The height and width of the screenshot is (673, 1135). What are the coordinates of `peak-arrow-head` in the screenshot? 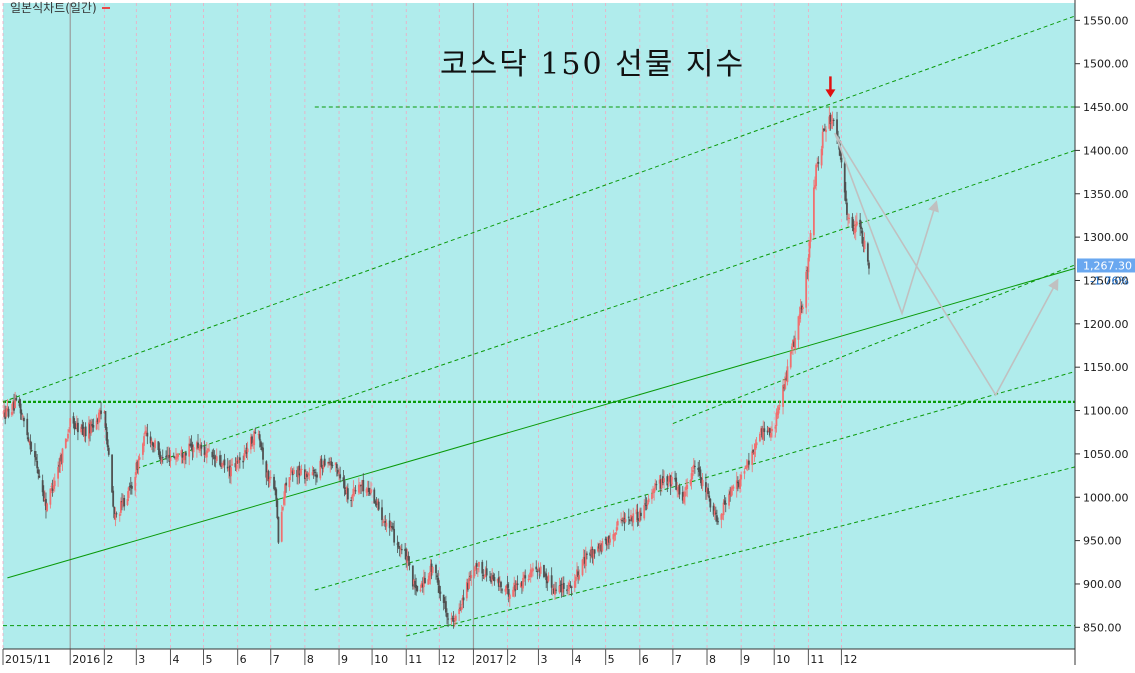 It's located at (830, 93).